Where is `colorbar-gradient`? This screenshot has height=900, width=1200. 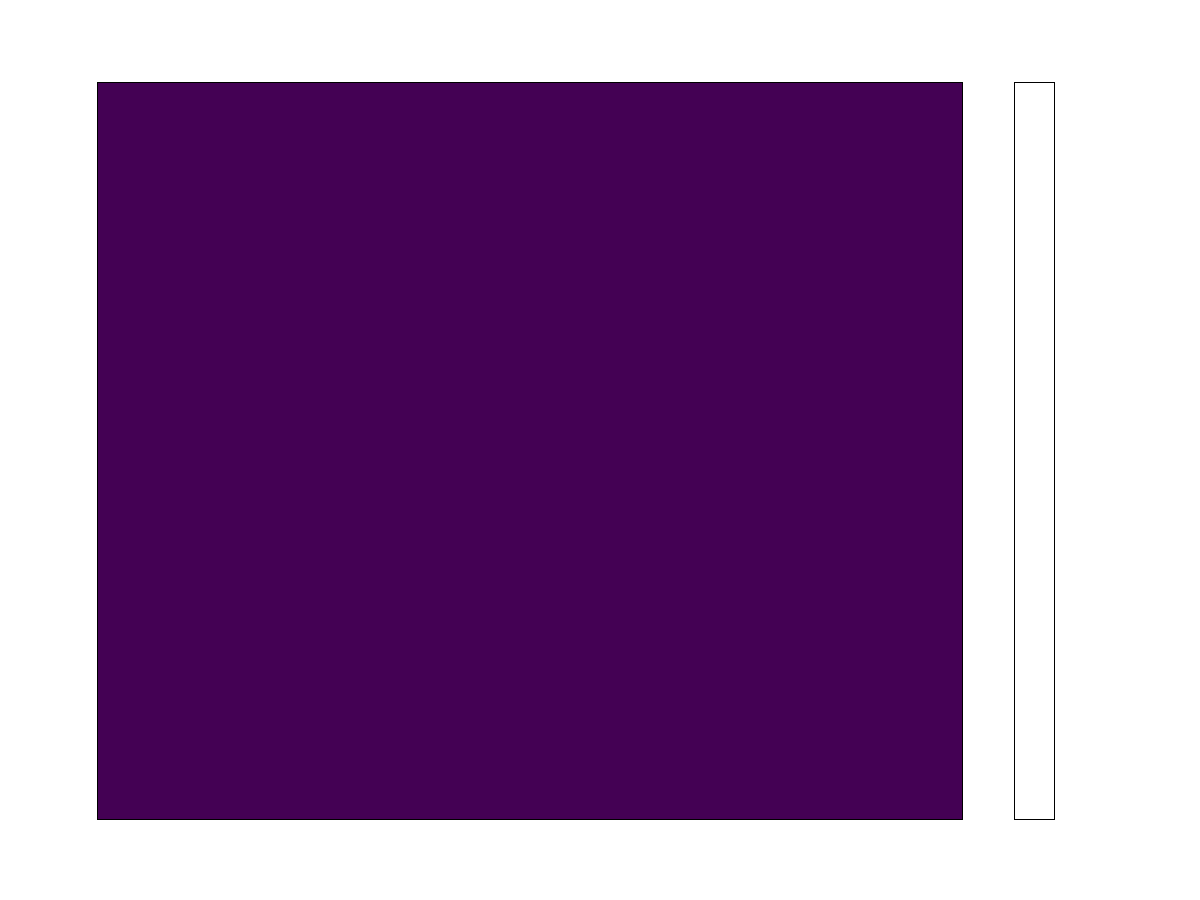 colorbar-gradient is located at coordinates (1034, 451).